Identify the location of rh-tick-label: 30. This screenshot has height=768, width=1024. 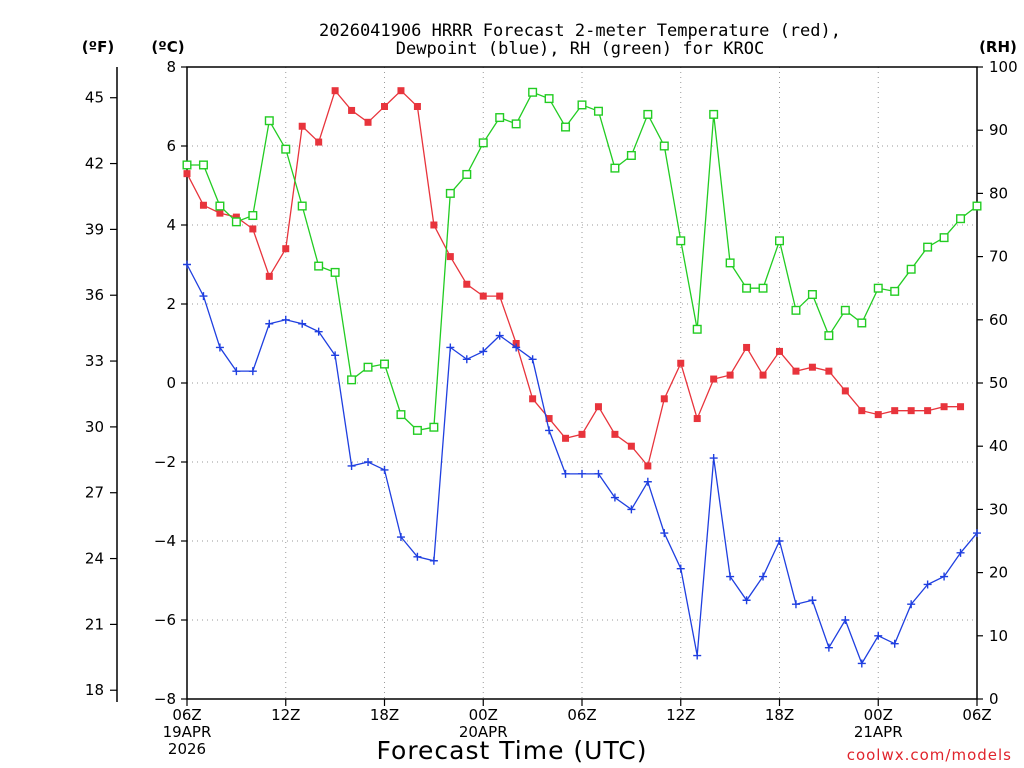
(998, 509).